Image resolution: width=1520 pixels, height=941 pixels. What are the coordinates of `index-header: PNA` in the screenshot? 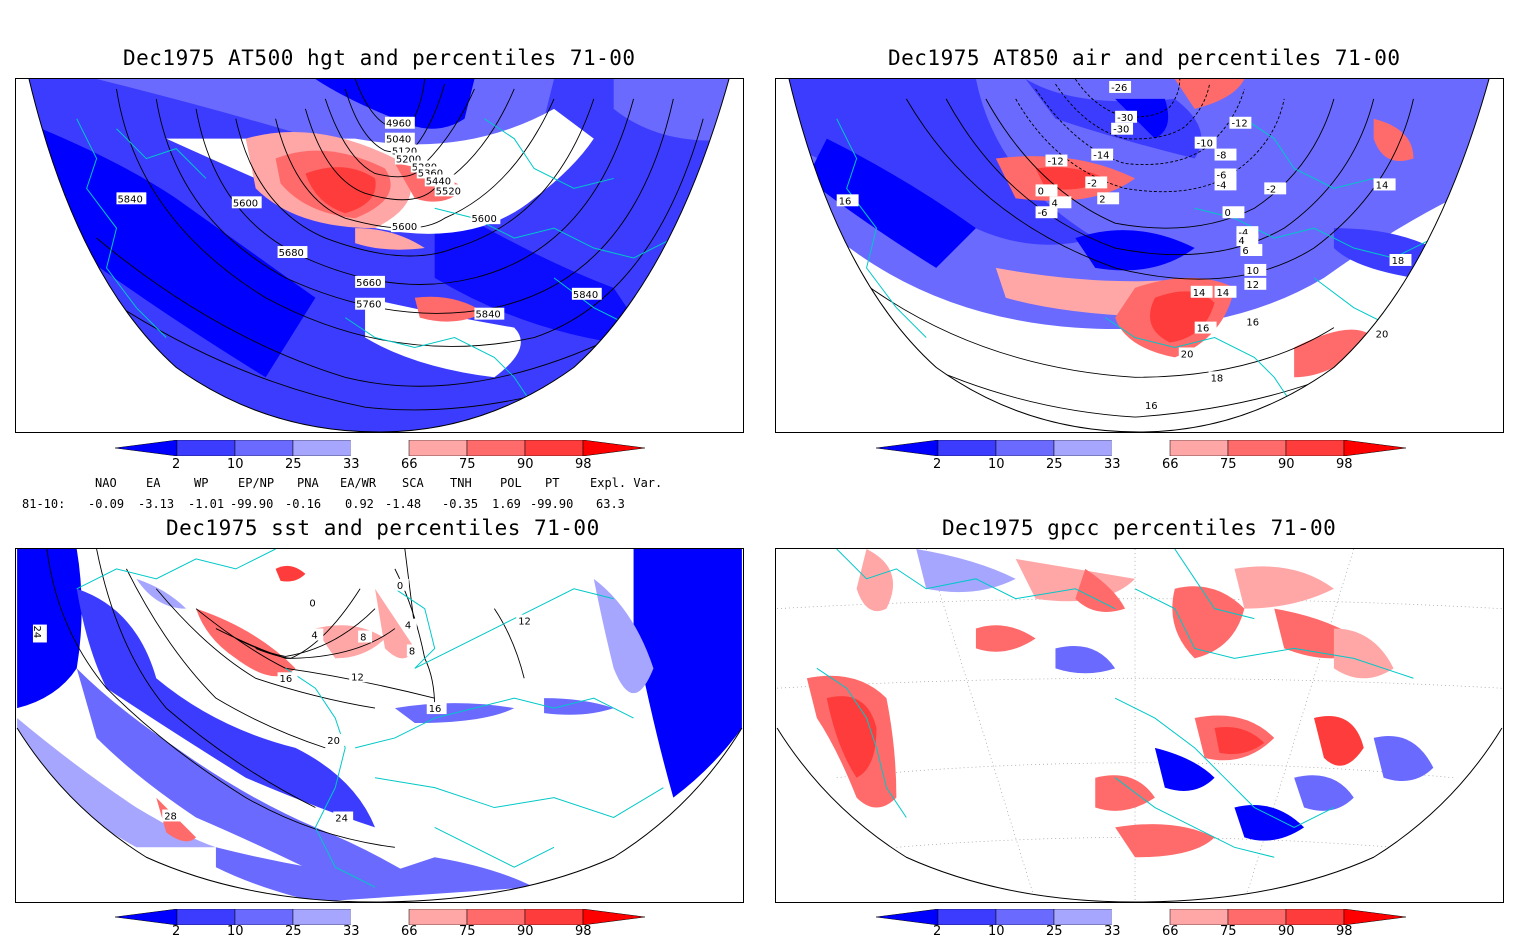 It's located at (308, 483).